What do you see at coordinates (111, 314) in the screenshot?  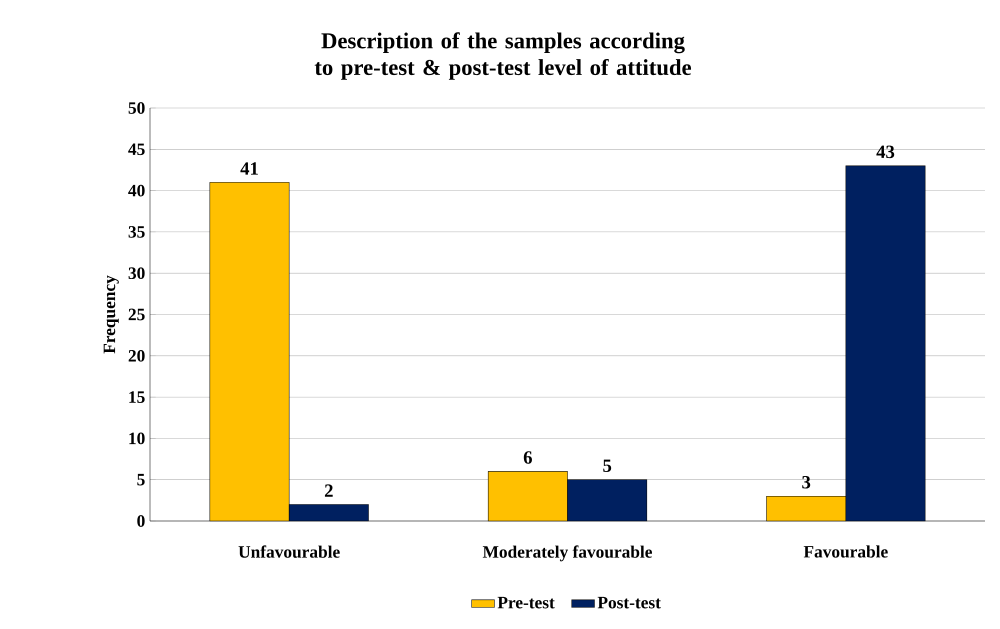 I see `y-axis-title: Frequency` at bounding box center [111, 314].